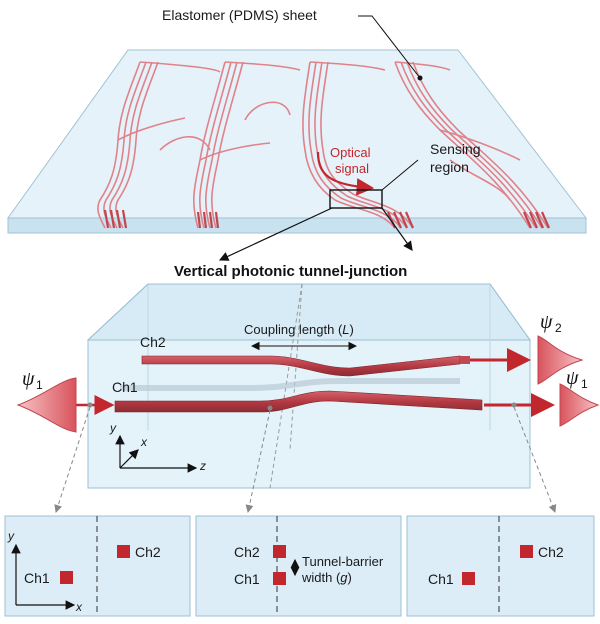  What do you see at coordinates (39, 385) in the screenshot?
I see `psi1-in-sub: 1` at bounding box center [39, 385].